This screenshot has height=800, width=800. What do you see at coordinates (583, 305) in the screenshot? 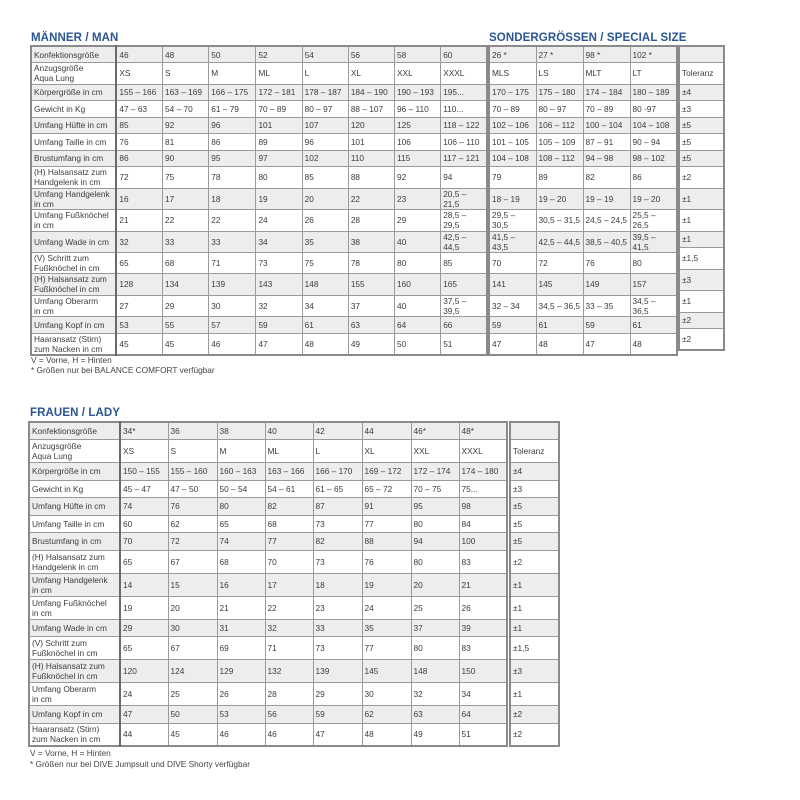
I see `table-row: 32 – 34 34,5 – 36,5 33 – 35 34,5 – 36,5` at bounding box center [583, 305].